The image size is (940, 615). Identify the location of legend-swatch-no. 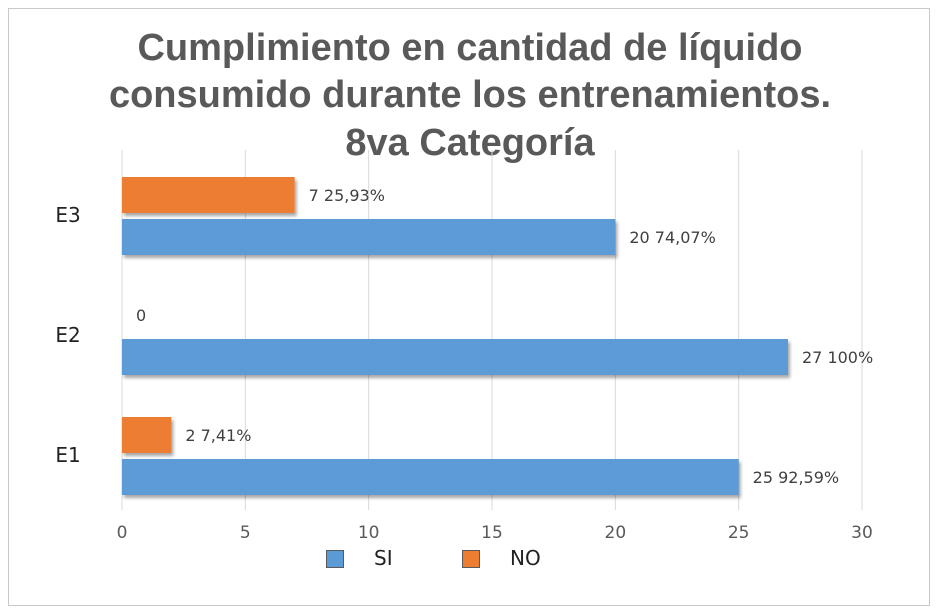
(471, 559).